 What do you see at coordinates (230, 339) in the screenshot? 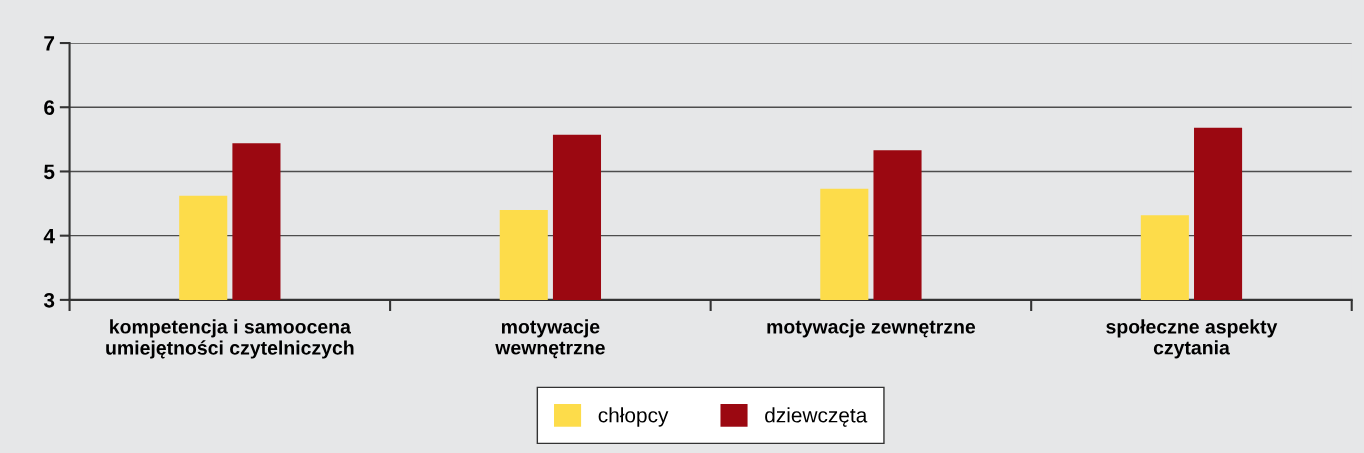
I see `x-tick-label: kompetencja i samoocena umiejętności czytelniczych` at bounding box center [230, 339].